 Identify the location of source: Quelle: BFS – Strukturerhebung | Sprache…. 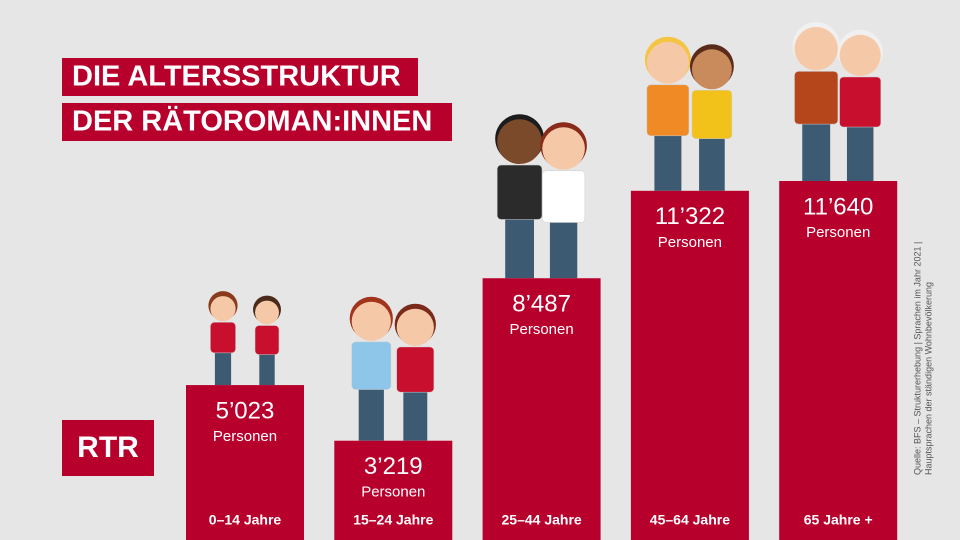
(922, 358).